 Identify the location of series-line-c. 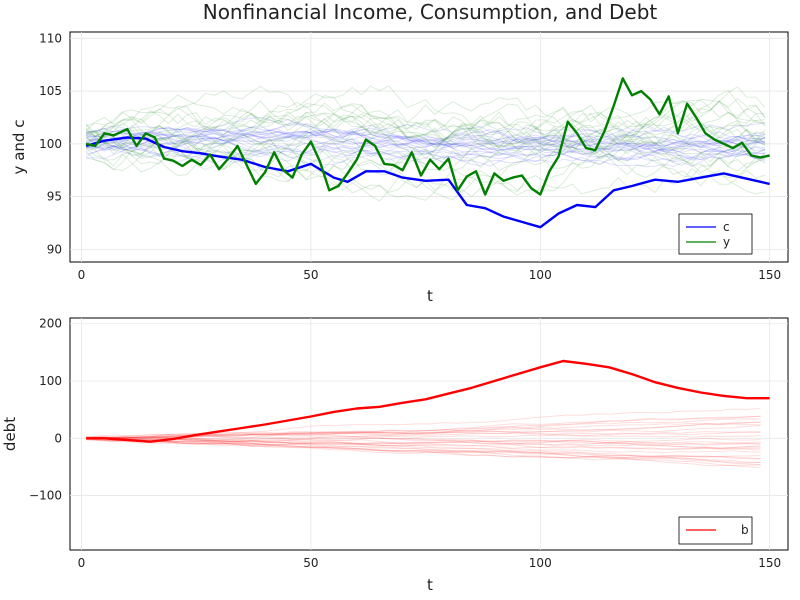
(427, 182).